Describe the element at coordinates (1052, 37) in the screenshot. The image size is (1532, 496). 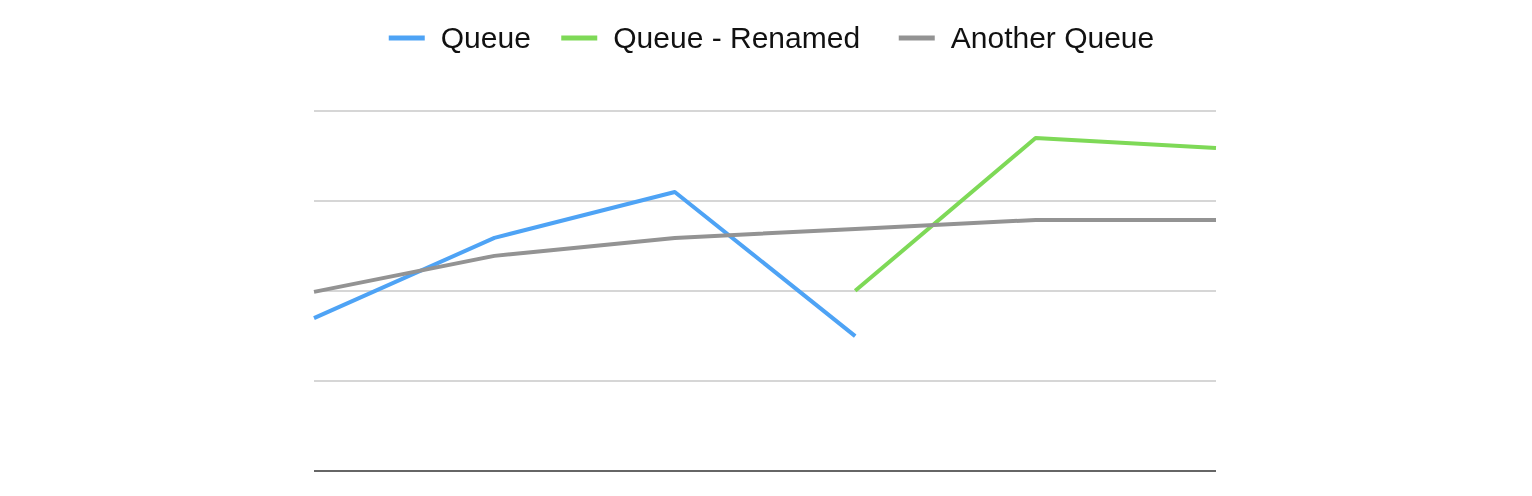
I see `legend-label: Another Queue` at that location.